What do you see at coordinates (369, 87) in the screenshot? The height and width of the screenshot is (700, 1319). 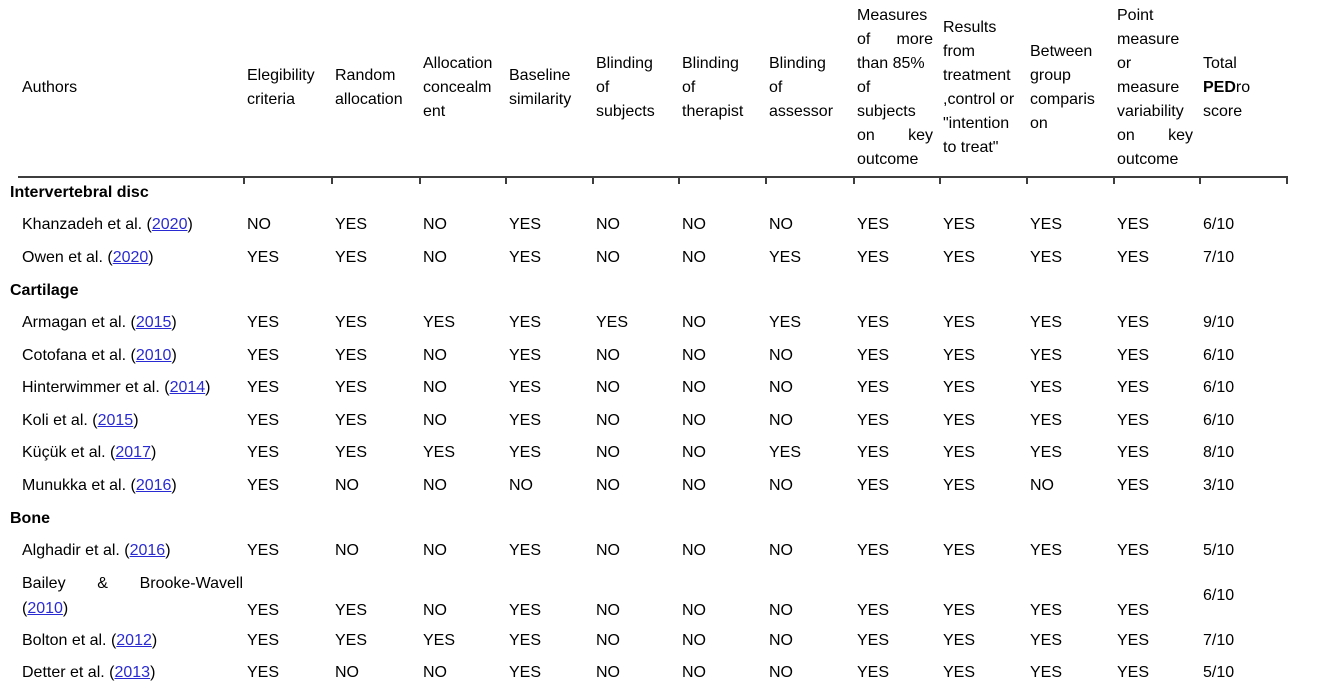 I see `column-header-random-allocation: Random allocation` at bounding box center [369, 87].